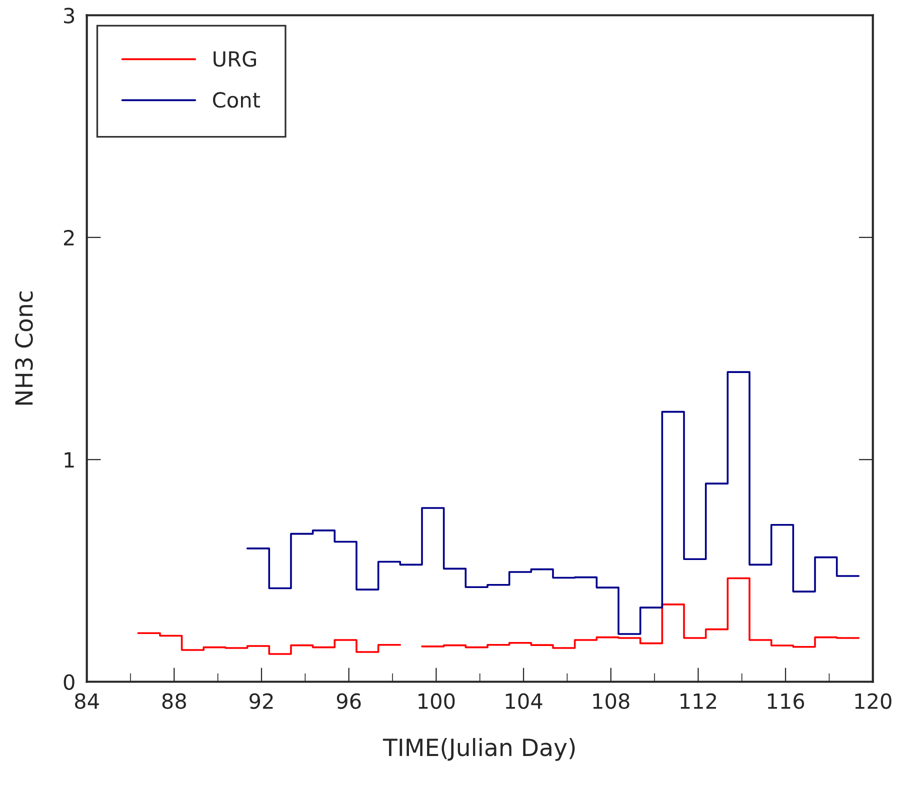 Image resolution: width=914 pixels, height=803 pixels. What do you see at coordinates (69, 238) in the screenshot?
I see `y-tick-label: 2` at bounding box center [69, 238].